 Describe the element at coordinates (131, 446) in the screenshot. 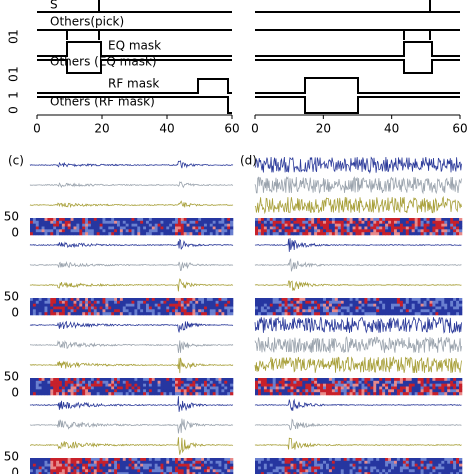

I see `waveform` at that location.